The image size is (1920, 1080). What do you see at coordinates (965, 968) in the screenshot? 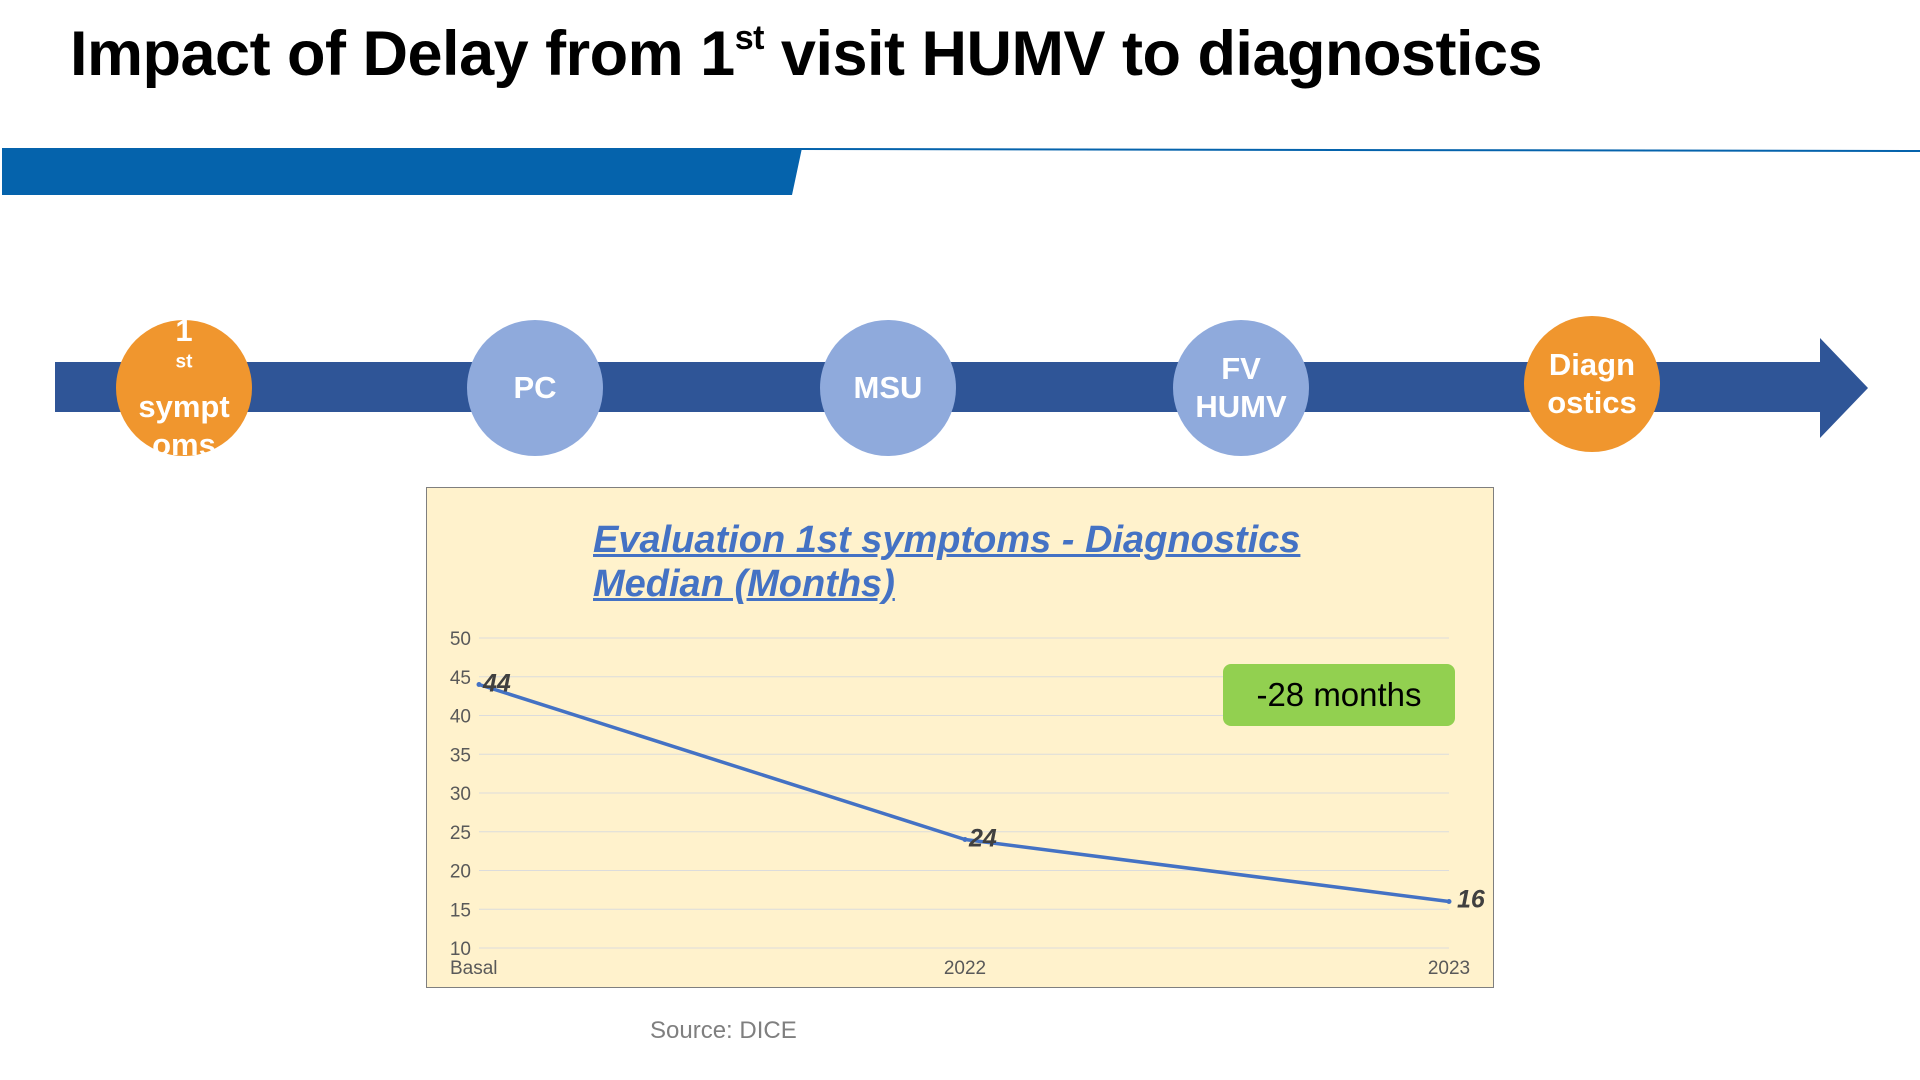
I see `x-tick-label: 2022` at bounding box center [965, 968].